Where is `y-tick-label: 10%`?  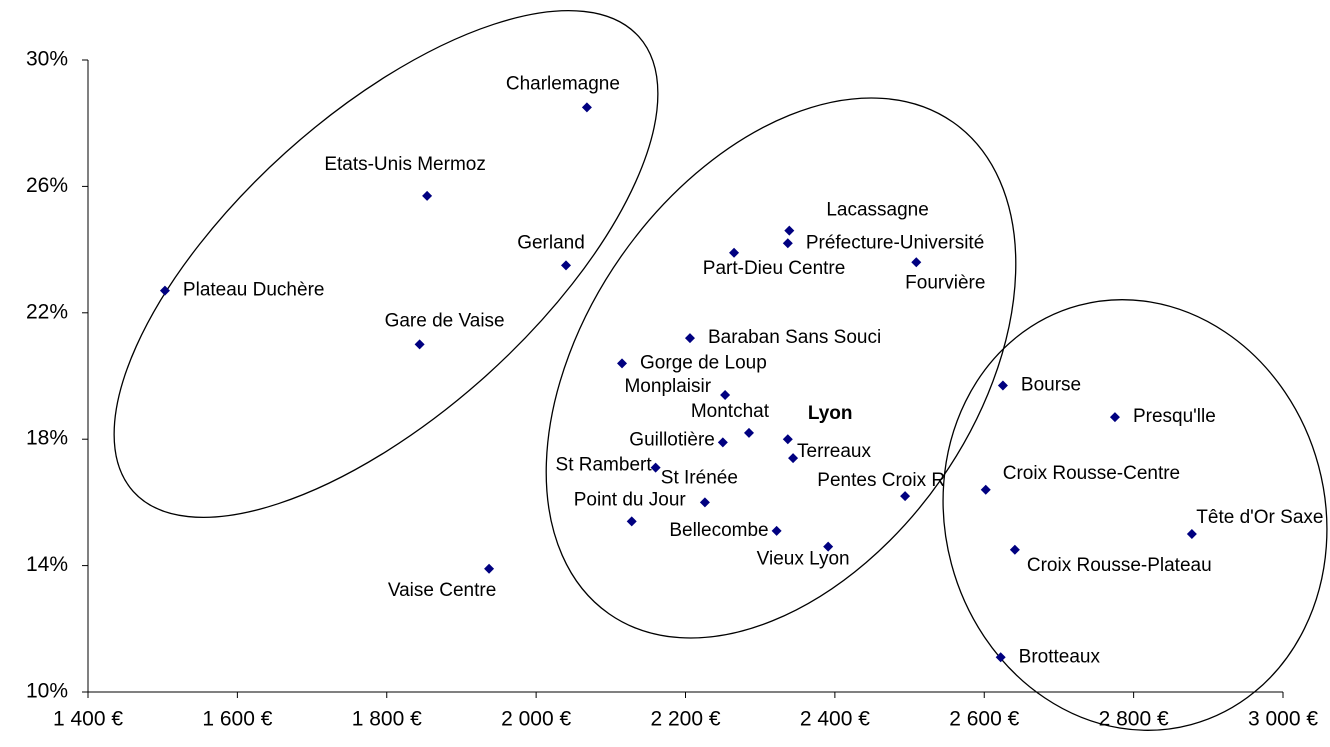 y-tick-label: 10% is located at coordinates (47, 691).